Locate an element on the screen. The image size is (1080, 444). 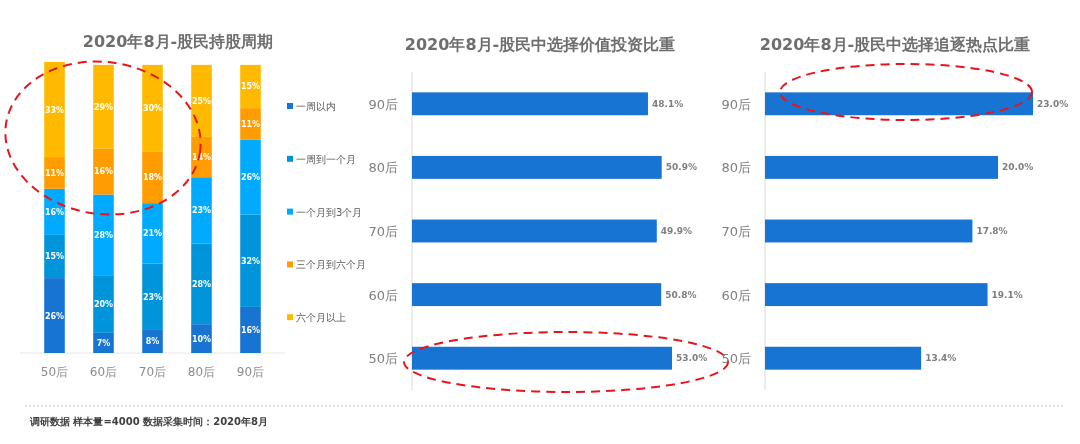
data-label: 32% is located at coordinates (250, 261).